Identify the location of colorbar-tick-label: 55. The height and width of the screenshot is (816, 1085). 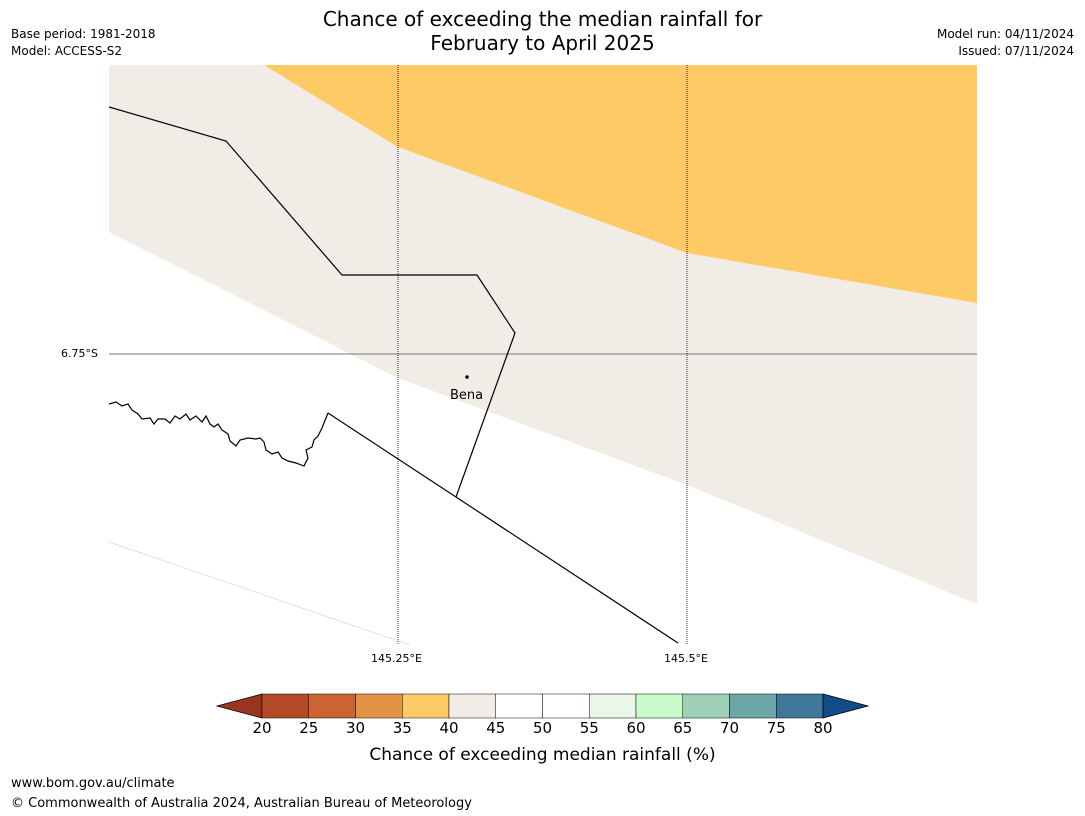
(589, 728).